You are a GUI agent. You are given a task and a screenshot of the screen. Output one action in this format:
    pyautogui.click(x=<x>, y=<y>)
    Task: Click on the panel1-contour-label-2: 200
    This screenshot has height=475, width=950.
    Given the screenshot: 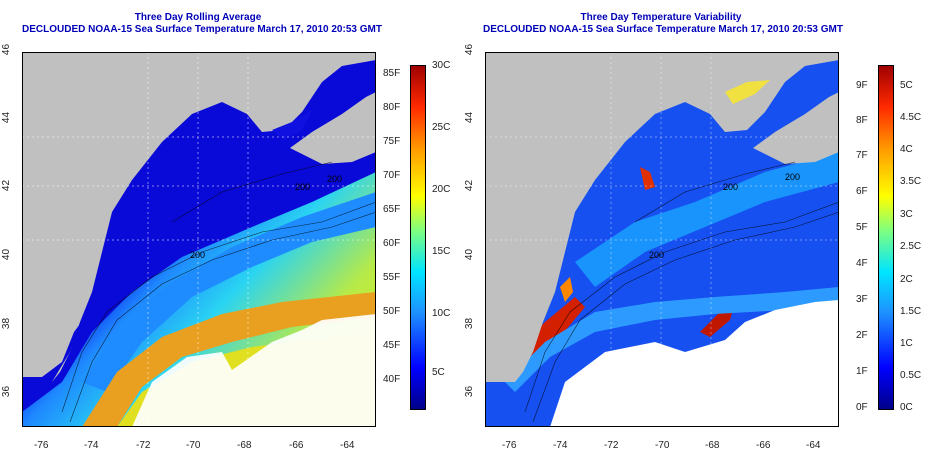 What is the action you would take?
    pyautogui.click(x=302, y=187)
    